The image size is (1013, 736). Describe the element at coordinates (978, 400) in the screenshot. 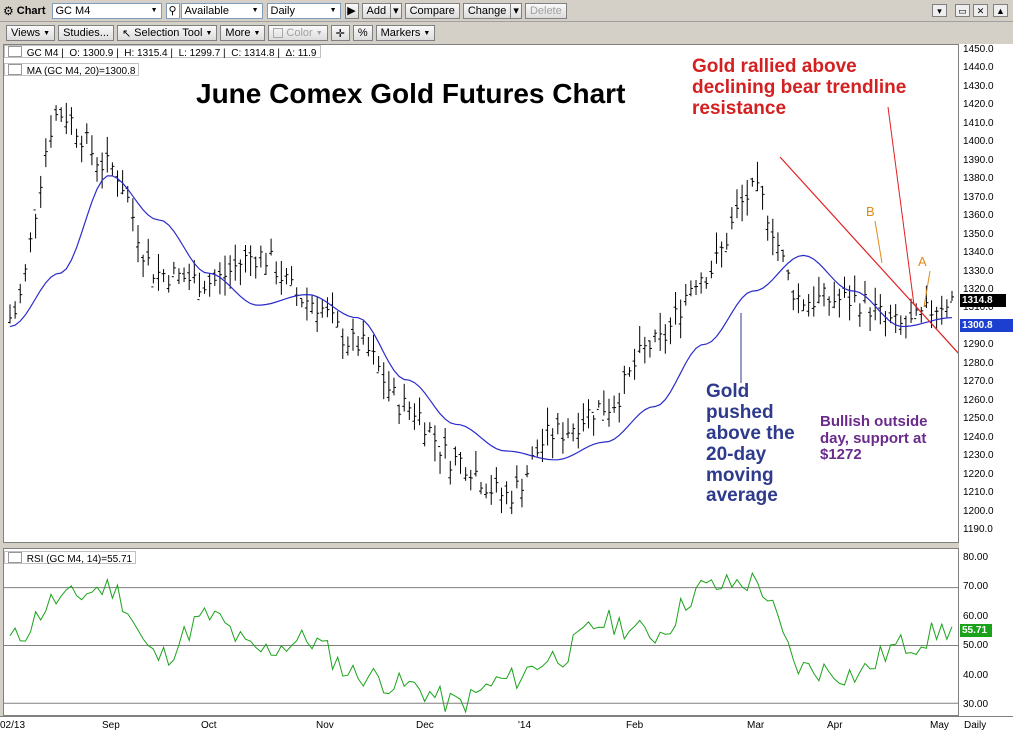

I see `price-tick-label: 1260.0` at that location.